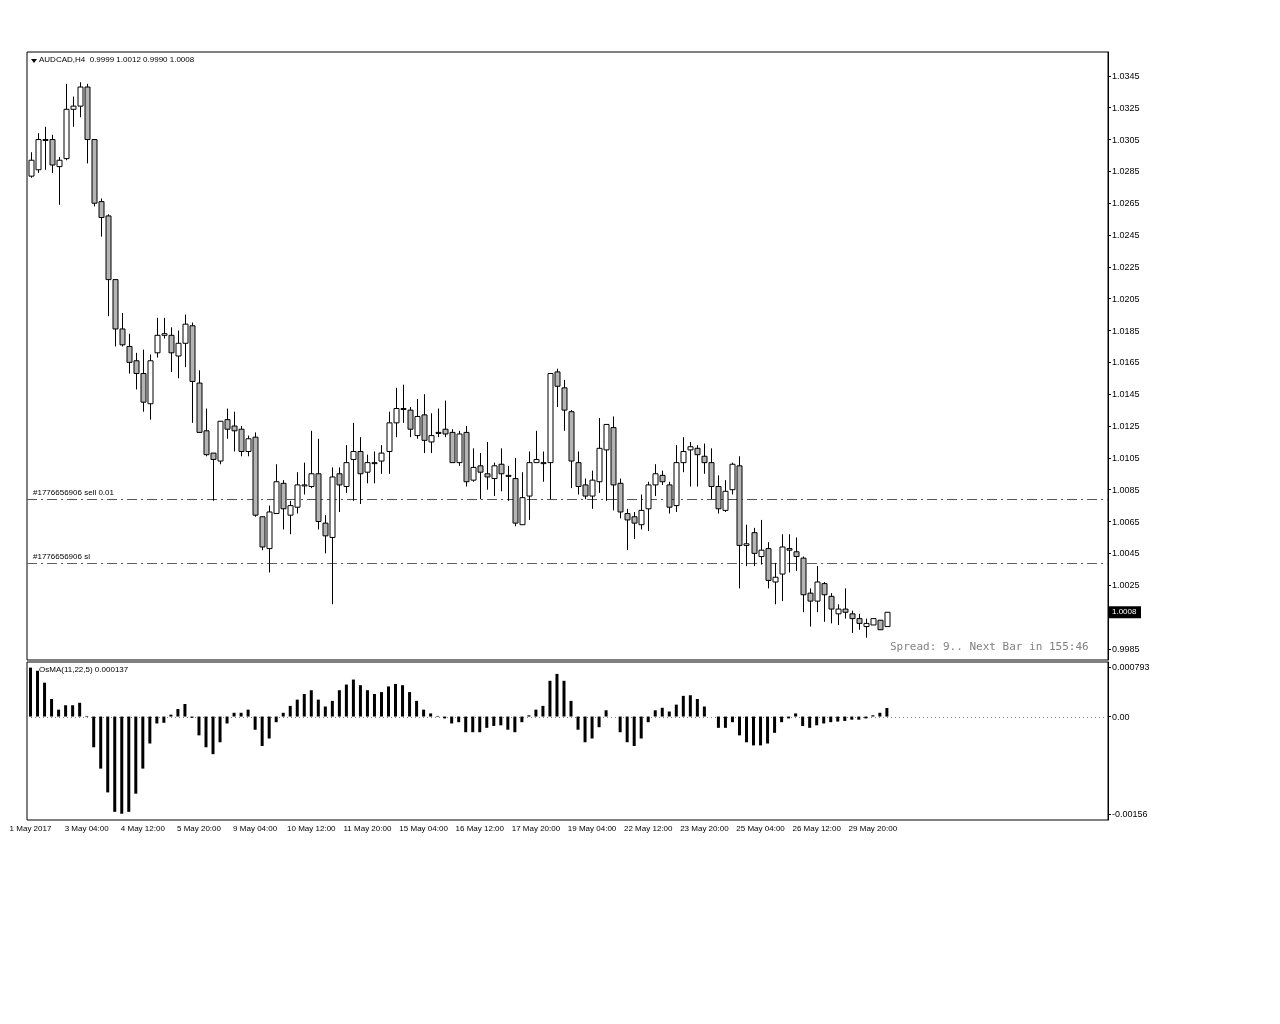 This screenshot has width=1280, height=1024. I want to click on y-tick-label: 1.0285, so click(1126, 171).